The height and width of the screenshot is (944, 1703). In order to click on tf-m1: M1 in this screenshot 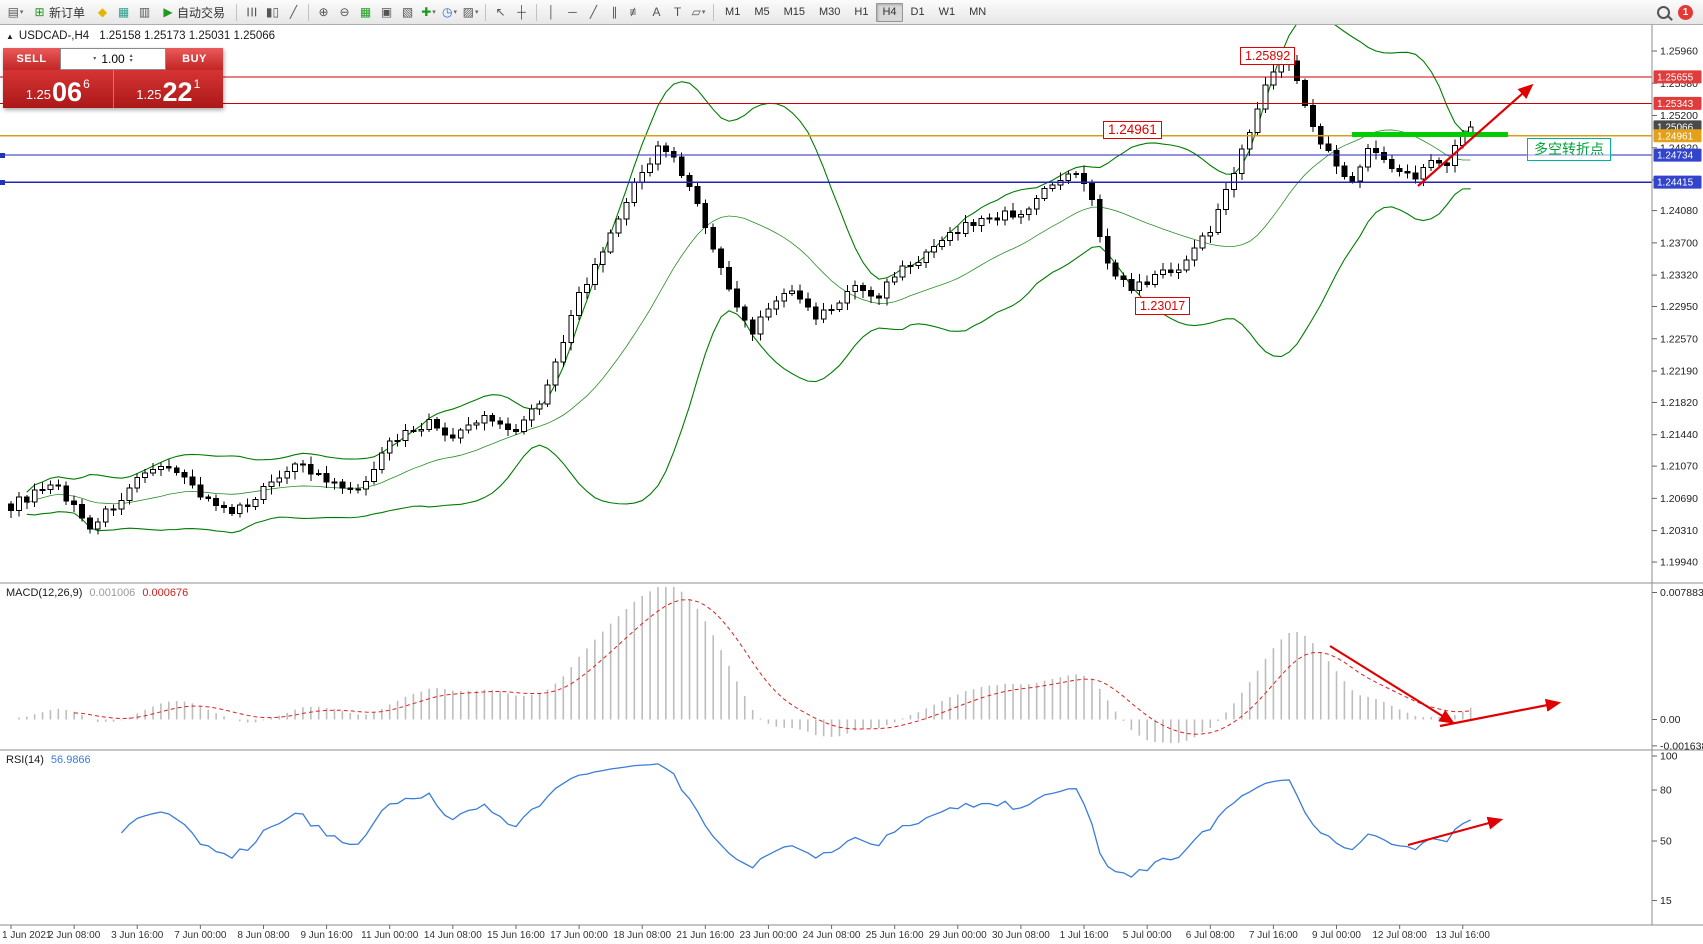, I will do `click(733, 12)`.